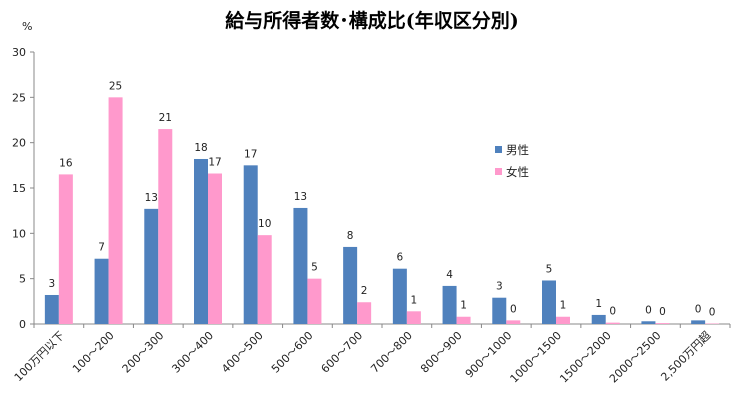 The width and height of the screenshot is (744, 412). What do you see at coordinates (19, 188) in the screenshot?
I see `y-tick-label: 15` at bounding box center [19, 188].